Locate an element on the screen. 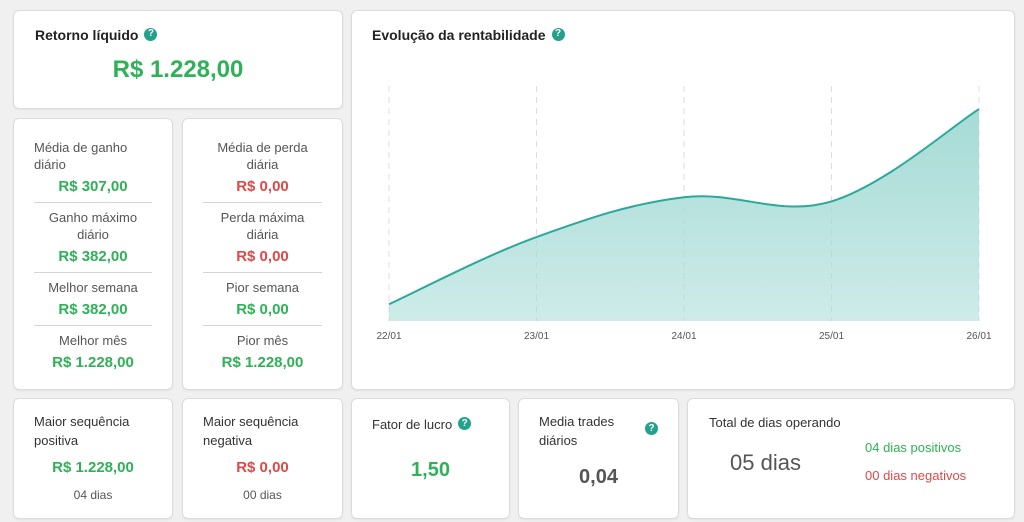 This screenshot has width=1024, height=522. chart-x-tick-label: 26/01 is located at coordinates (978, 336).